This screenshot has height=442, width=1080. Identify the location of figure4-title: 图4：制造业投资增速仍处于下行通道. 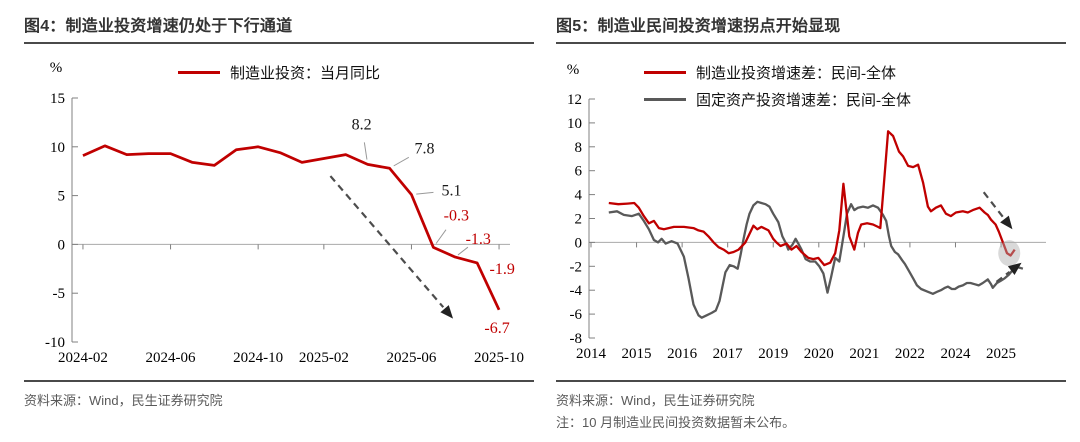
(279, 22).